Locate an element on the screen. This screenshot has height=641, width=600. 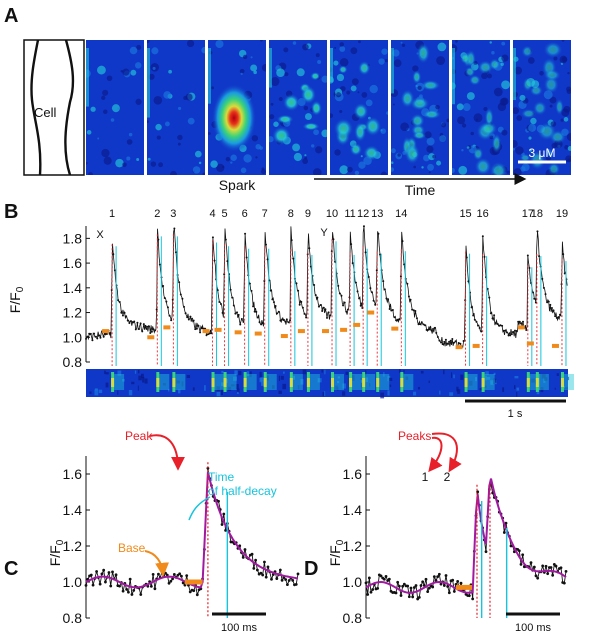
panel-b-event-number: 2 is located at coordinates (157, 214).